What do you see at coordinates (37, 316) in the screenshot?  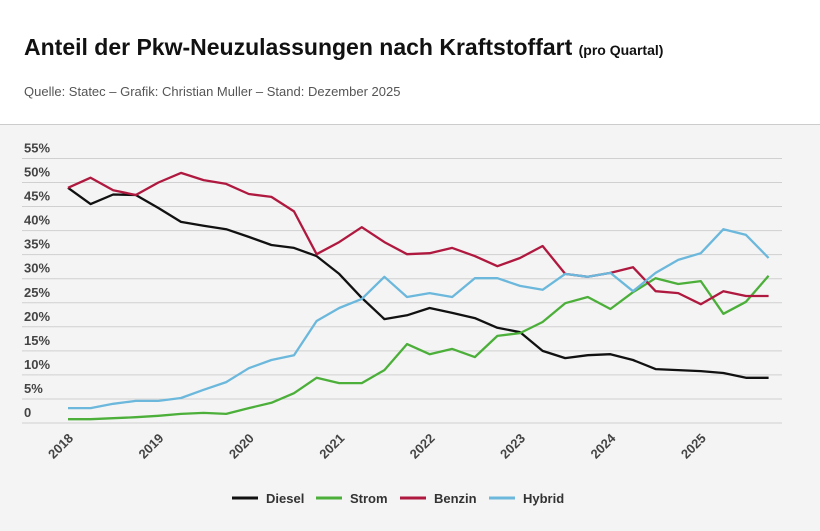 I see `y-tick-label: 20%` at bounding box center [37, 316].